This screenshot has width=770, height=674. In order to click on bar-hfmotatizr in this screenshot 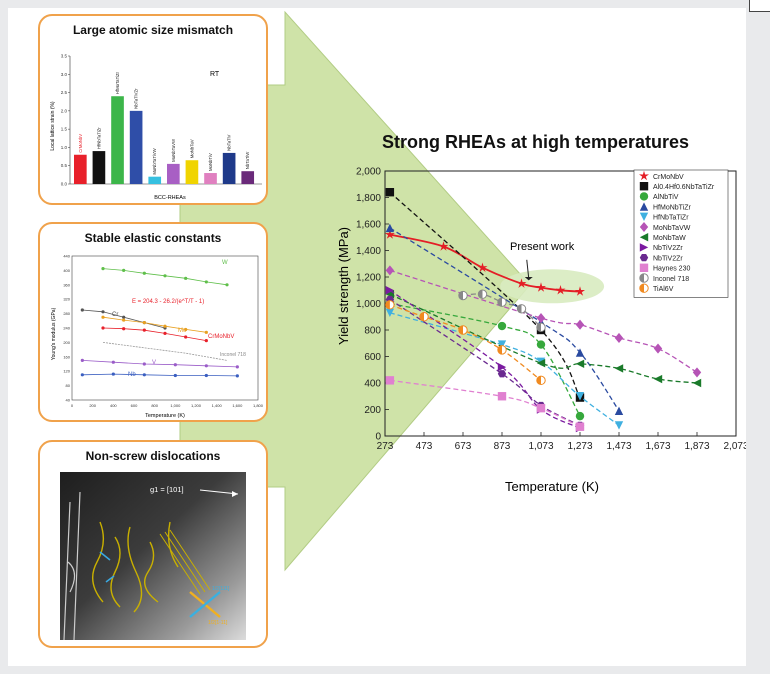, I will do `click(117, 140)`.